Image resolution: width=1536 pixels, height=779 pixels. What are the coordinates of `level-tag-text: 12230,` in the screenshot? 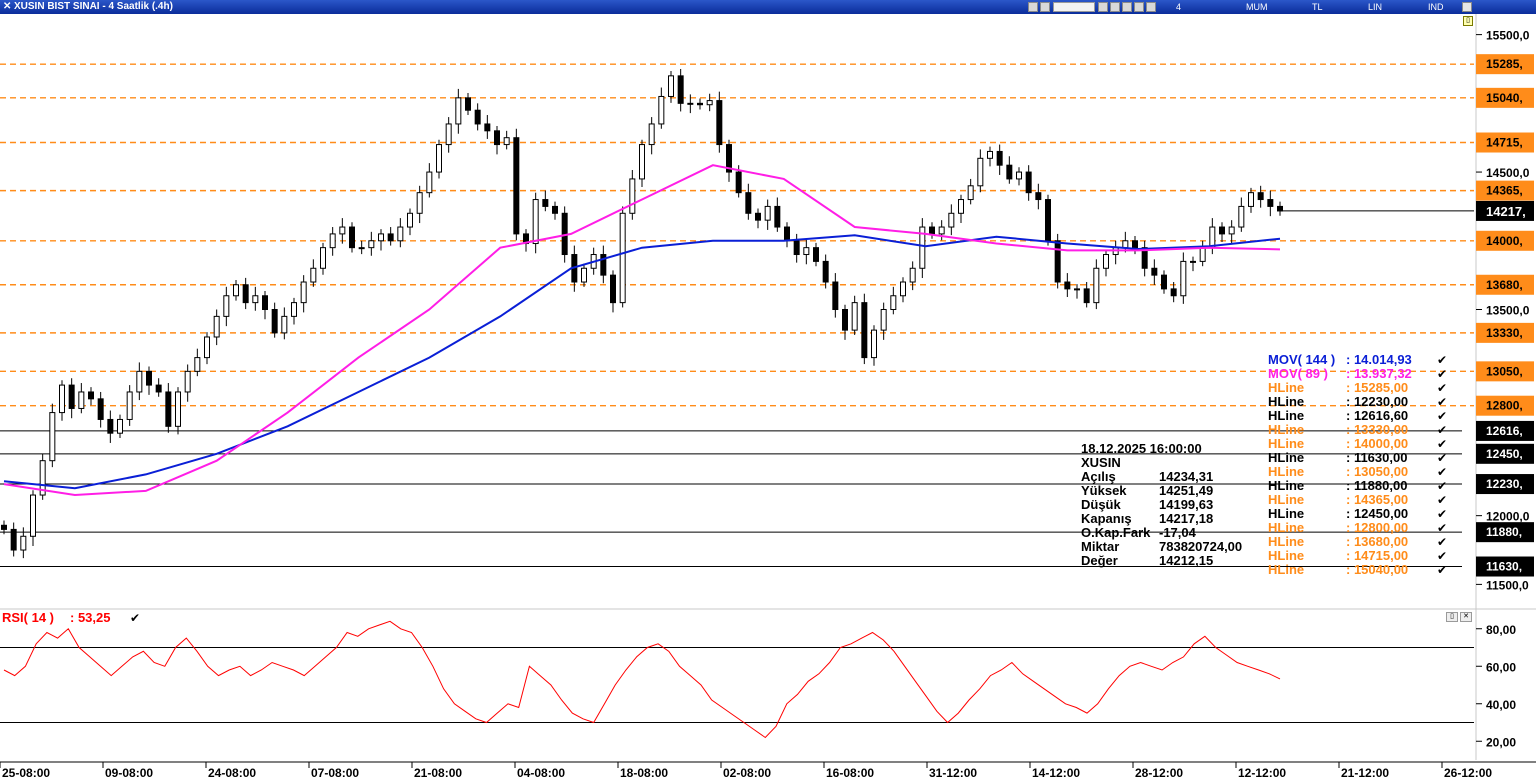 It's located at (1504, 484).